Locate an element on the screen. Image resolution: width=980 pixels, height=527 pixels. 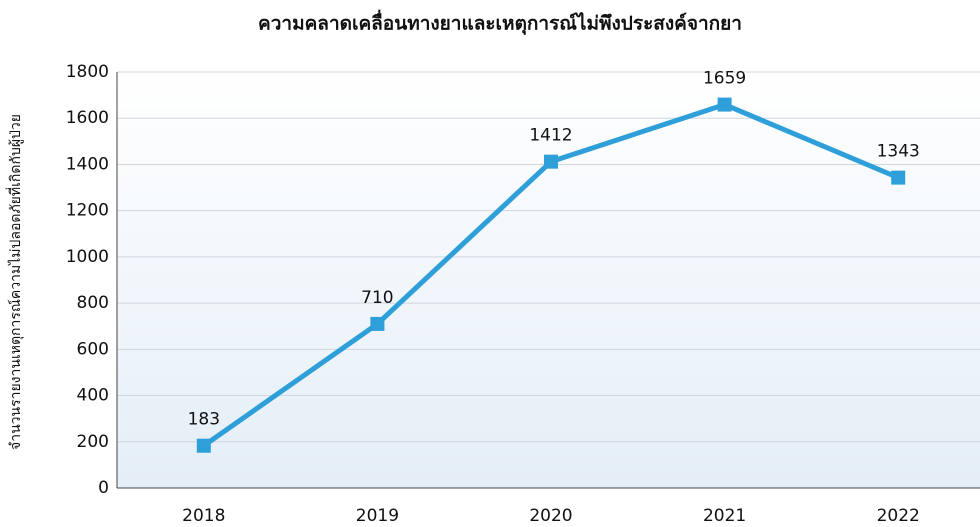
y-tick-label: 1400 is located at coordinates (87, 164).